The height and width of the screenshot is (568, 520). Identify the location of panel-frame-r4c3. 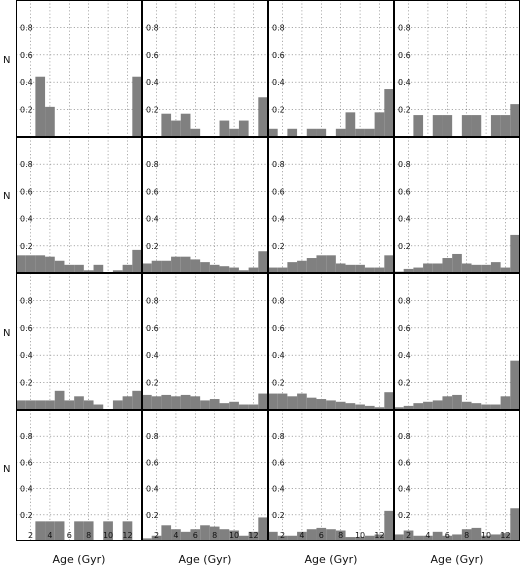
(331, 475).